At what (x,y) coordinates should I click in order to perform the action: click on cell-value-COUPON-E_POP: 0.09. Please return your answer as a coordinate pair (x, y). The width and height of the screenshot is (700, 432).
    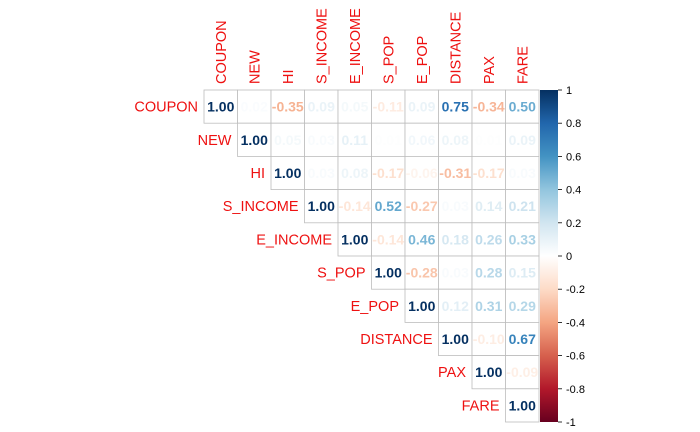
    Looking at the image, I should click on (421, 107).